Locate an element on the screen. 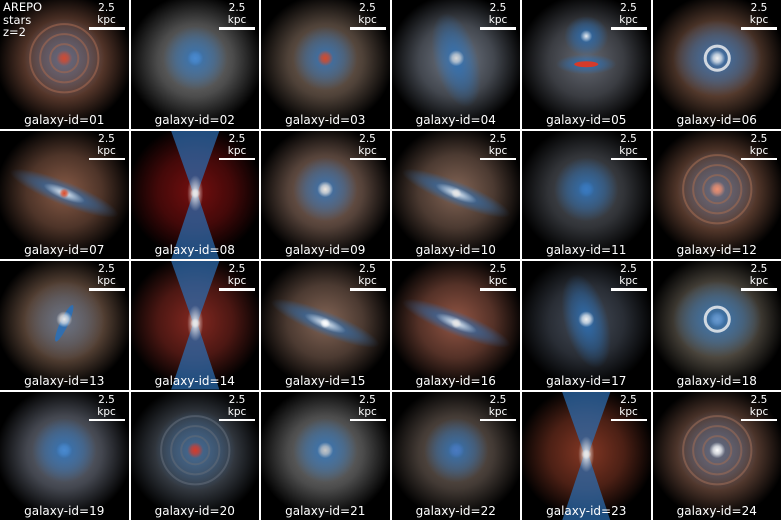  galaxy-panel-12: 2.5 kpc galaxy-id=12 is located at coordinates (716, 194).